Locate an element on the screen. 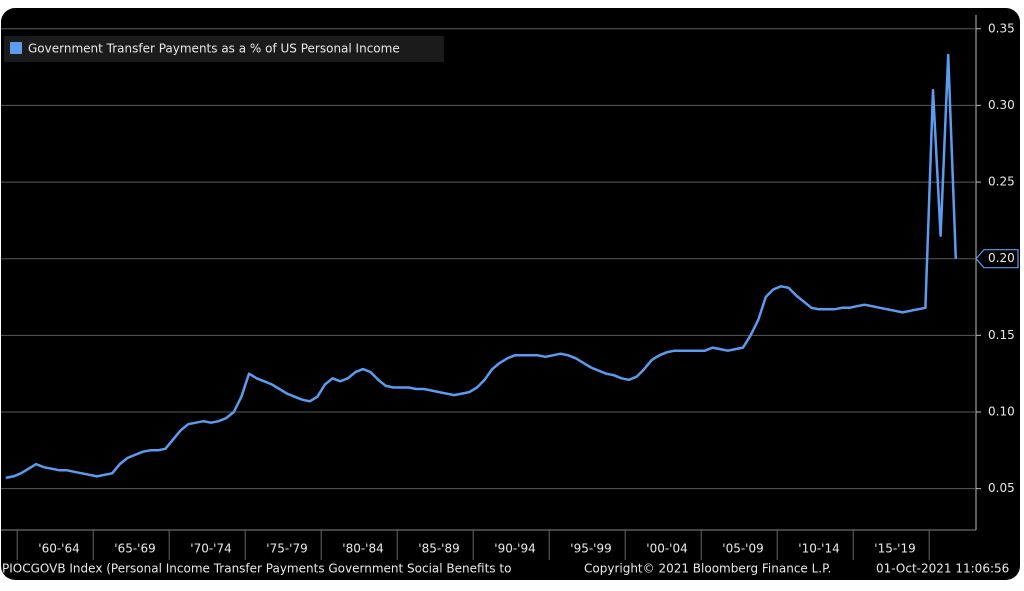 This screenshot has width=1024, height=591. x-tick-label: '10-'14 is located at coordinates (818, 549).